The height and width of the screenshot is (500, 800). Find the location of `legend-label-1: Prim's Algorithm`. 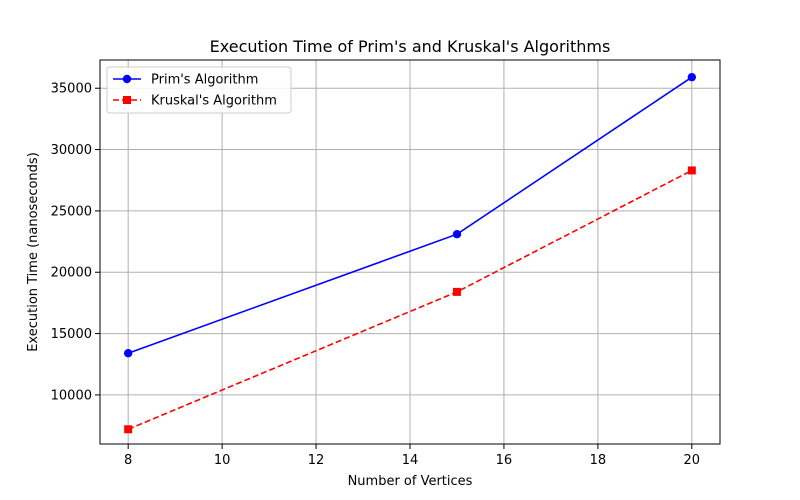

legend-label-1: Prim's Algorithm is located at coordinates (204, 80).